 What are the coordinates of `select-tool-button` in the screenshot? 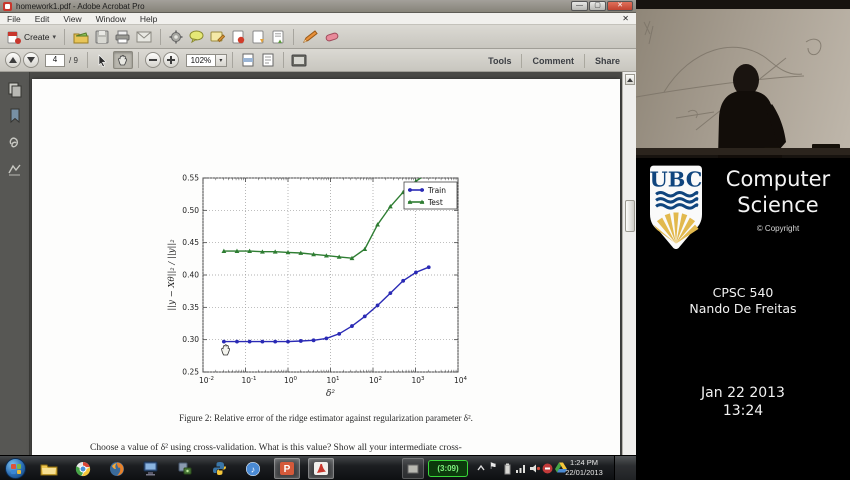 It's located at (103, 60).